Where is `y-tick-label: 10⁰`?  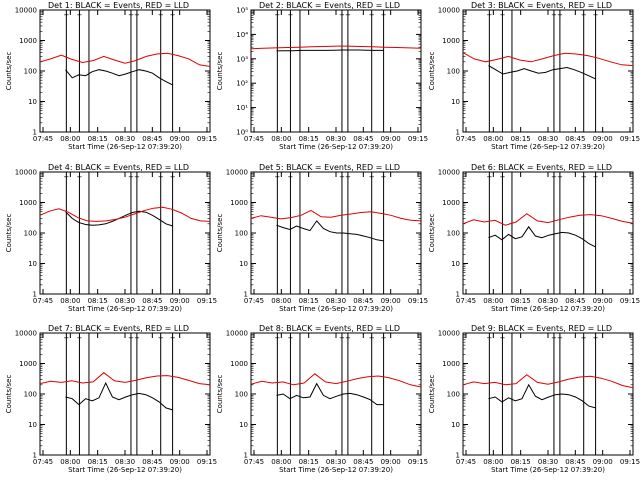
y-tick-label: 10⁰ is located at coordinates (242, 133).